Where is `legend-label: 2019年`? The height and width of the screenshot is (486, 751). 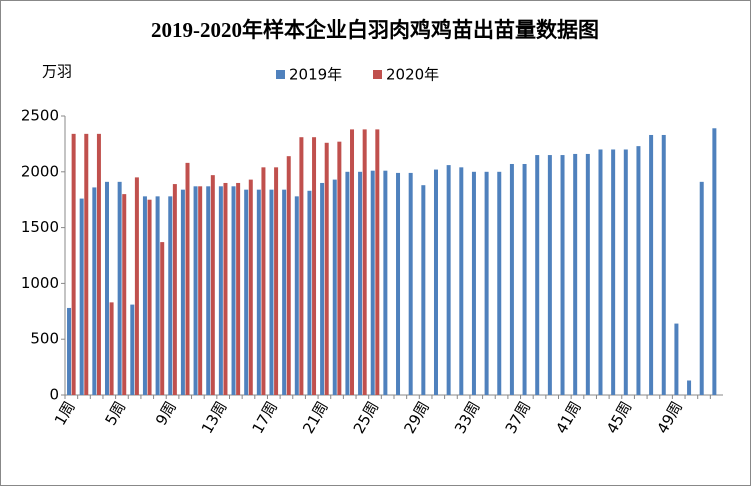
legend-label: 2019年 is located at coordinates (315, 75).